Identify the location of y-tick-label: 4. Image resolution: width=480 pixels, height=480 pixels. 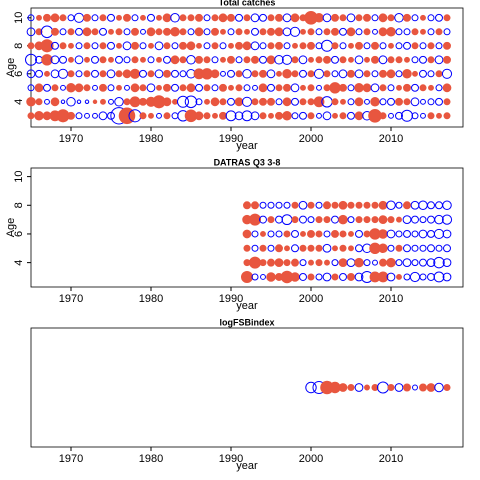
(19, 263).